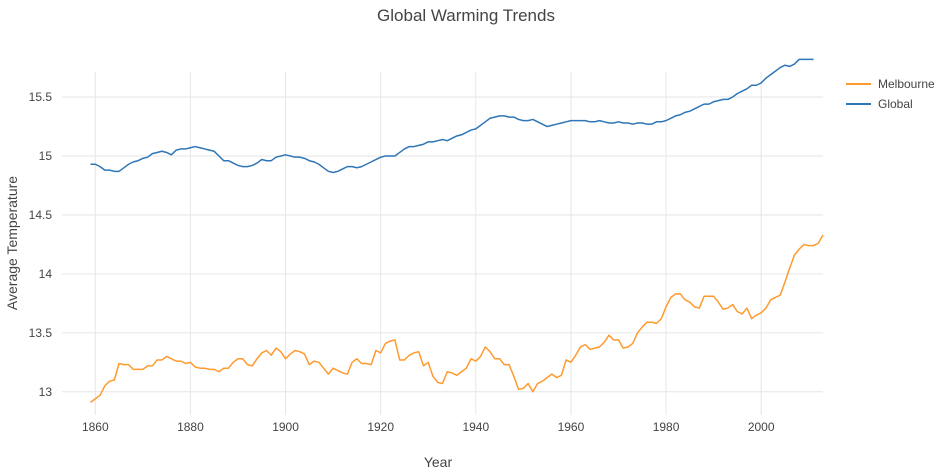  What do you see at coordinates (41, 333) in the screenshot?
I see `y-tick-label: 13.5` at bounding box center [41, 333].